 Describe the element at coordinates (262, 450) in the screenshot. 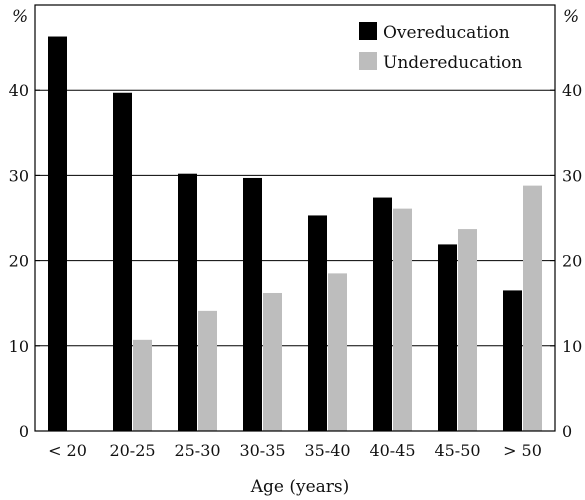

I see `x-tick-label-3: 30-35` at that location.